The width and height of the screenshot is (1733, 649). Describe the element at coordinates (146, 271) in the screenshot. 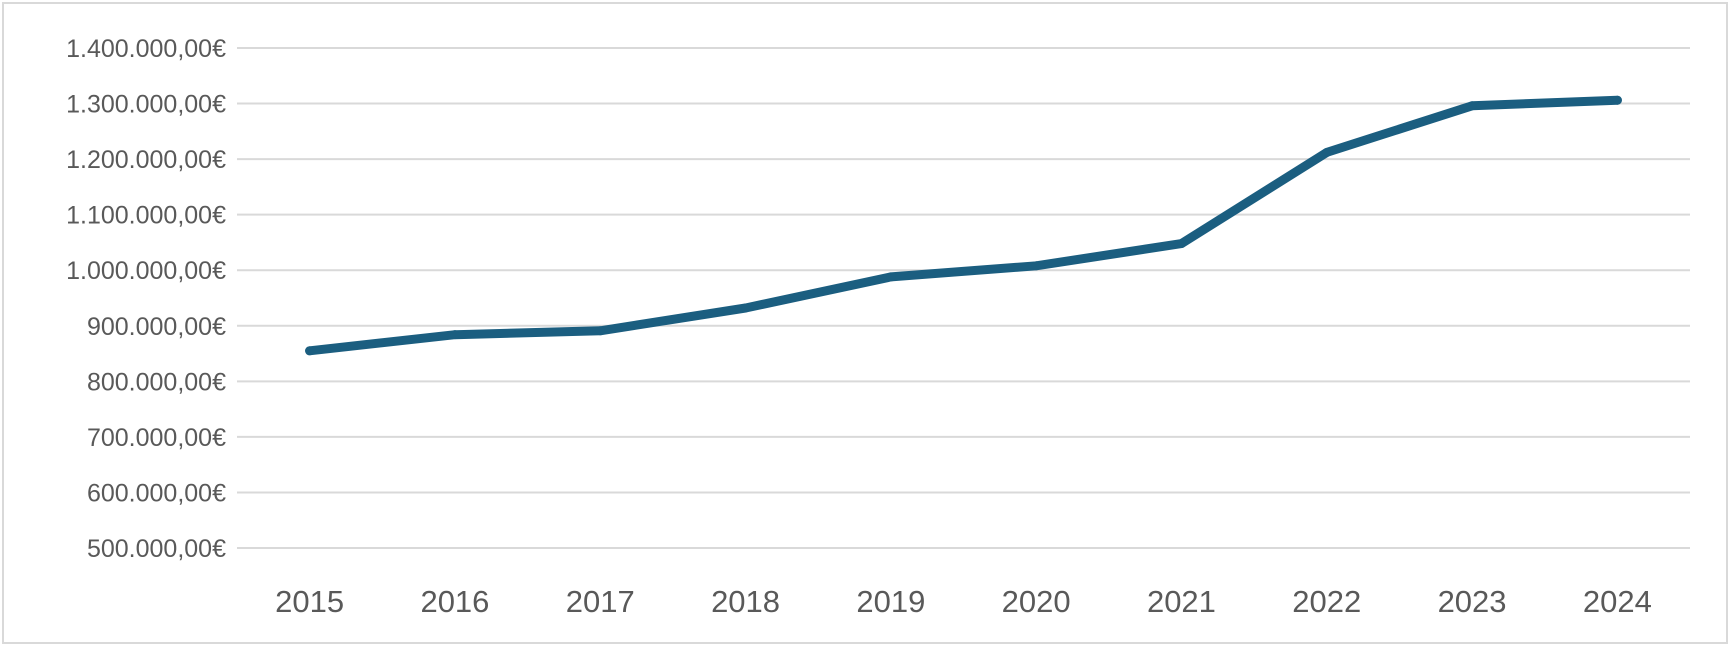

I see `y-tick-label: 1.000.000,00€` at that location.